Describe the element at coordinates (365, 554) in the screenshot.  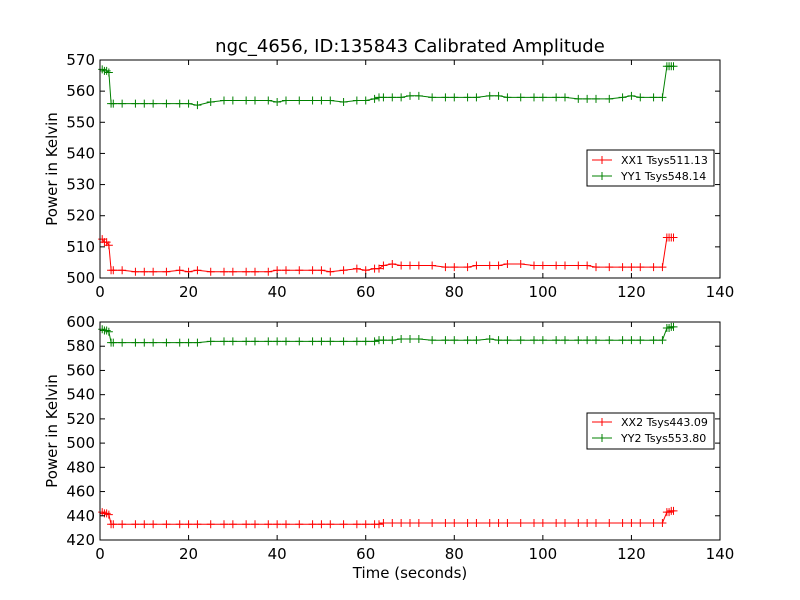
I see `x-tick-label: 60` at that location.